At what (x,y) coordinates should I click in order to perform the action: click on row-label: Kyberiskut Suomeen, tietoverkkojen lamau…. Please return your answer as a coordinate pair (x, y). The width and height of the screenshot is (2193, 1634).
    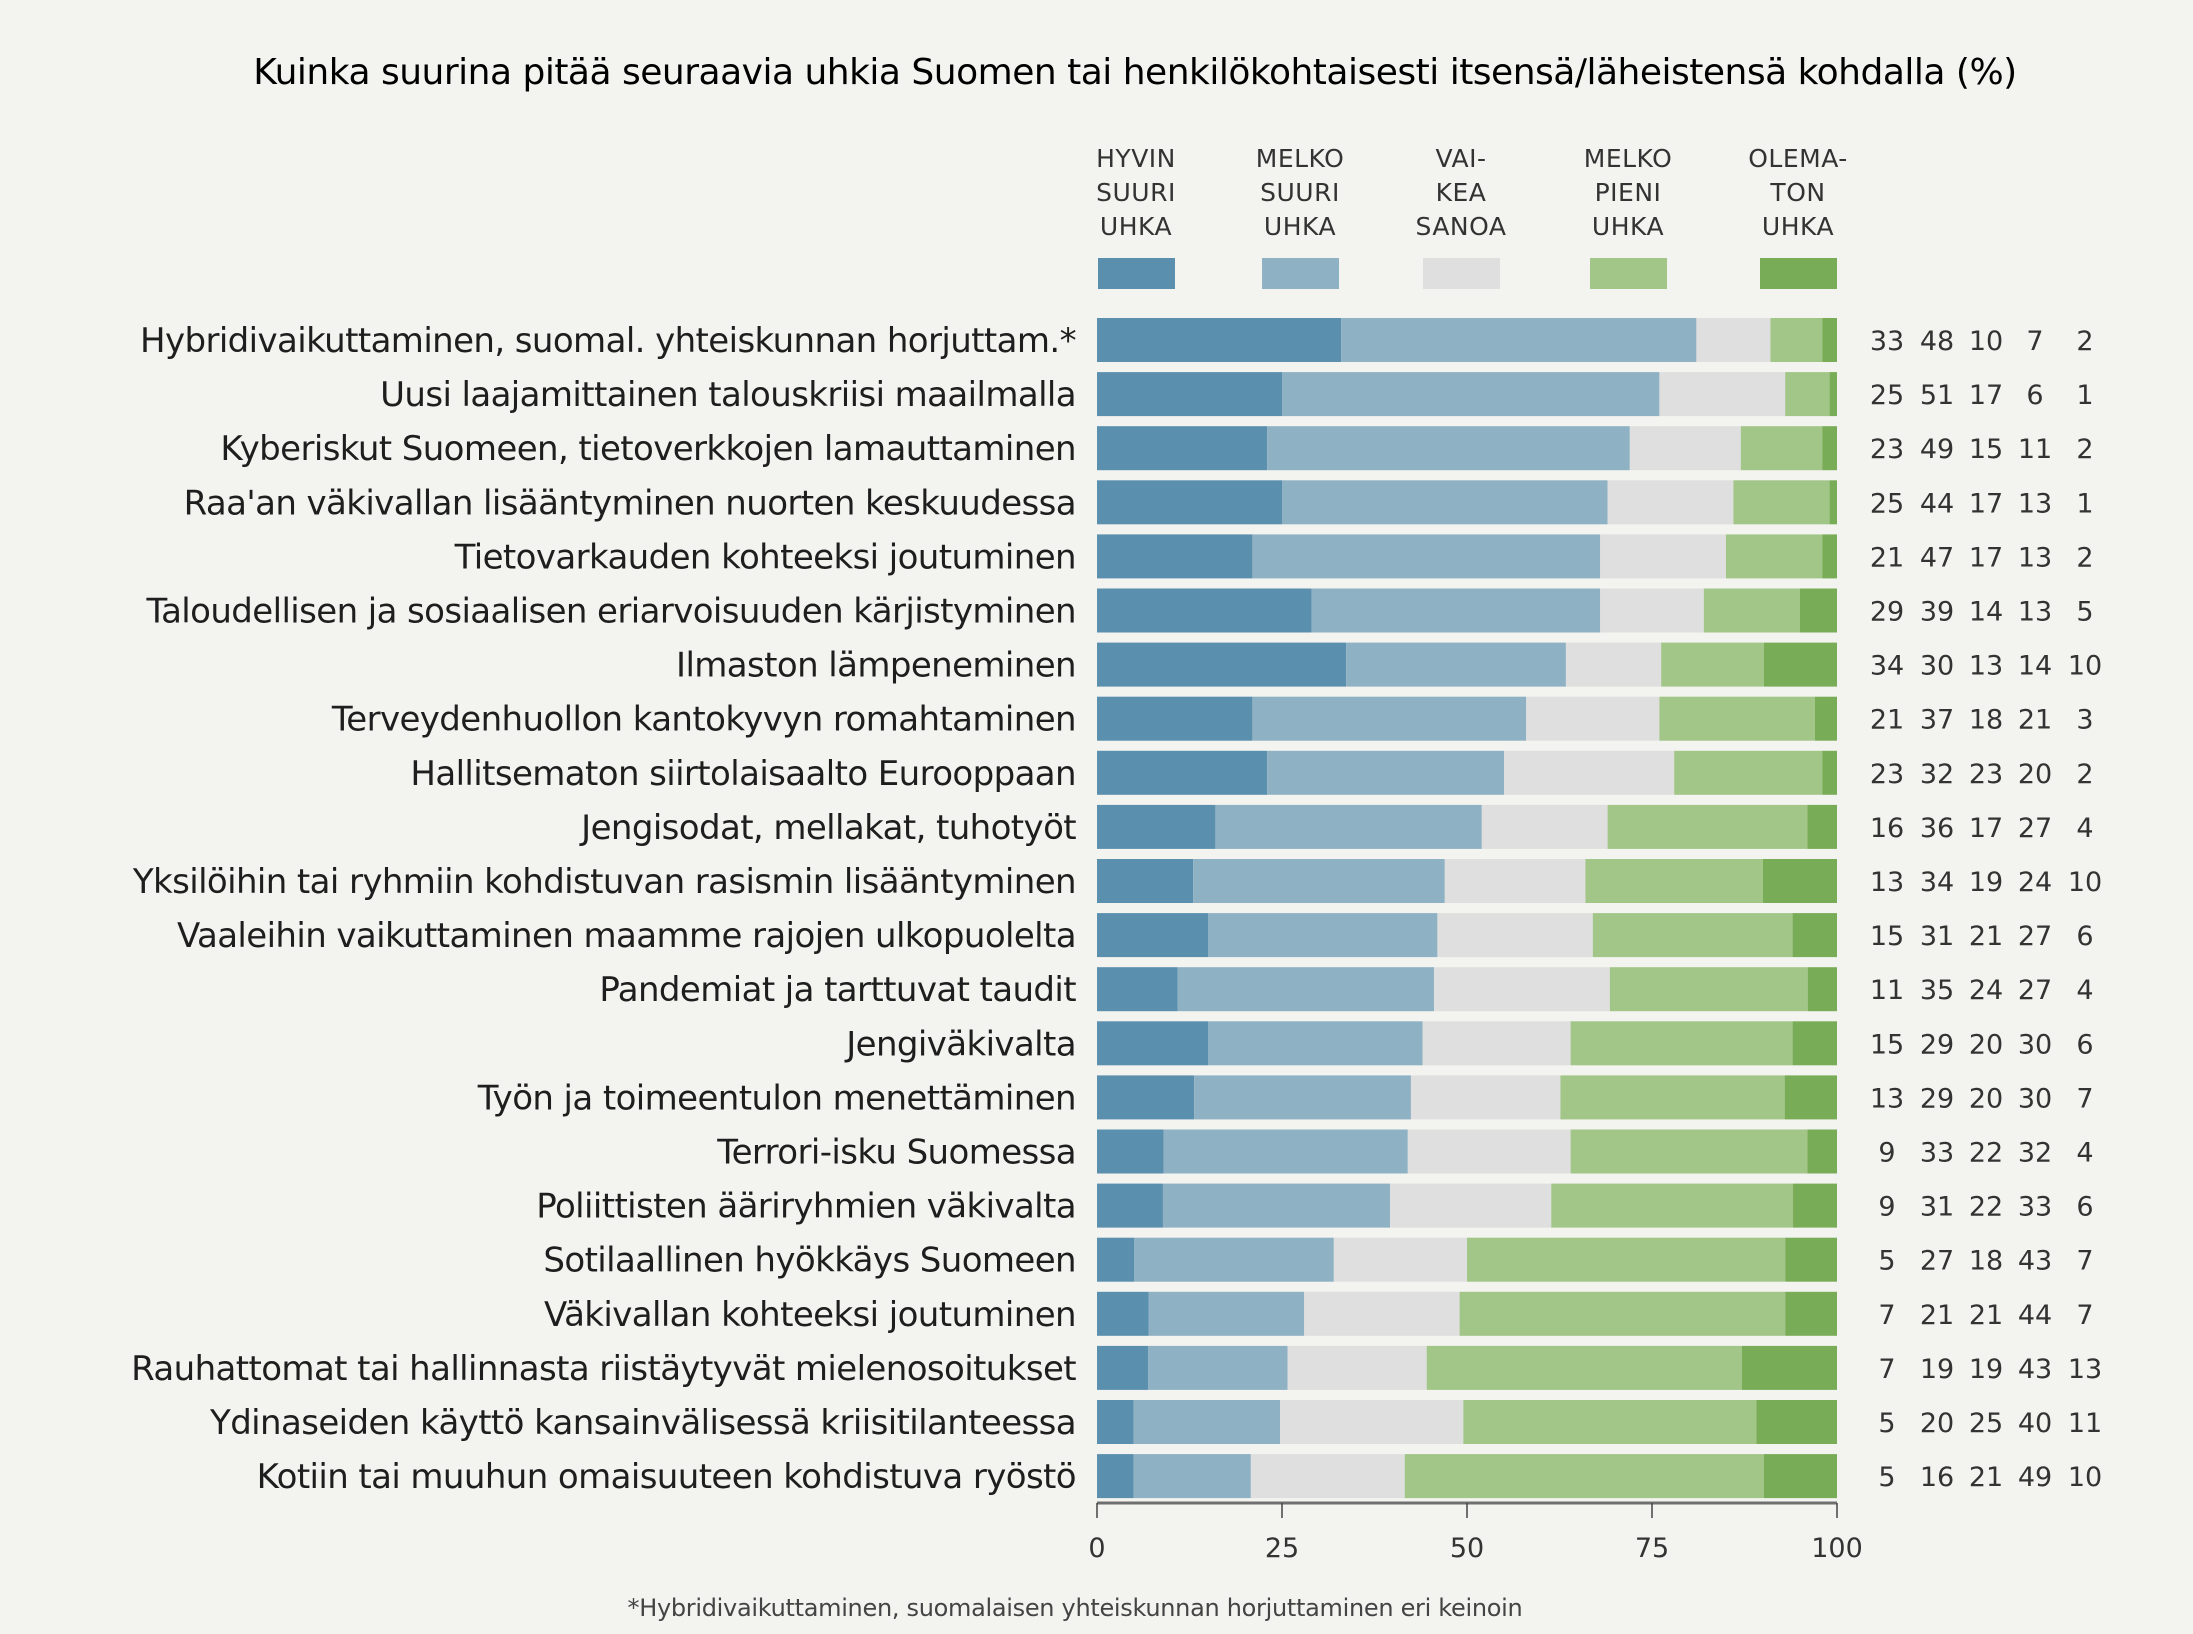
    Looking at the image, I should click on (648, 449).